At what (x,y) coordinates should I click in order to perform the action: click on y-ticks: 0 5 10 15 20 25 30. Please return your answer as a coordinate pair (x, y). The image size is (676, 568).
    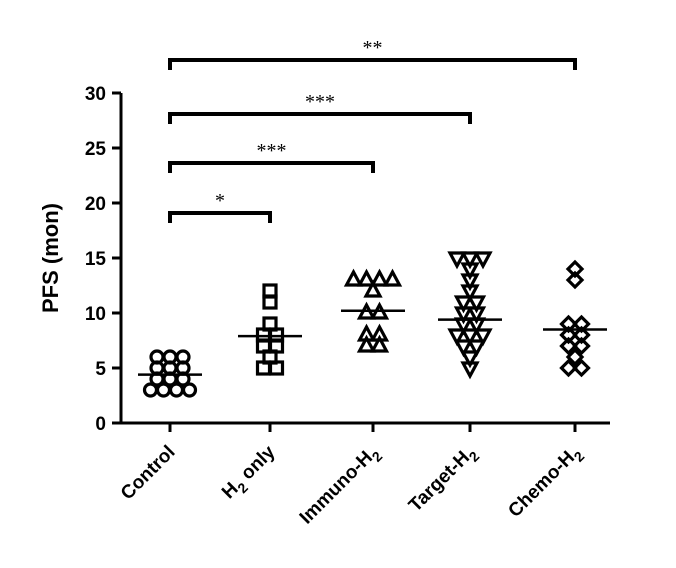
    Looking at the image, I should click on (103, 259).